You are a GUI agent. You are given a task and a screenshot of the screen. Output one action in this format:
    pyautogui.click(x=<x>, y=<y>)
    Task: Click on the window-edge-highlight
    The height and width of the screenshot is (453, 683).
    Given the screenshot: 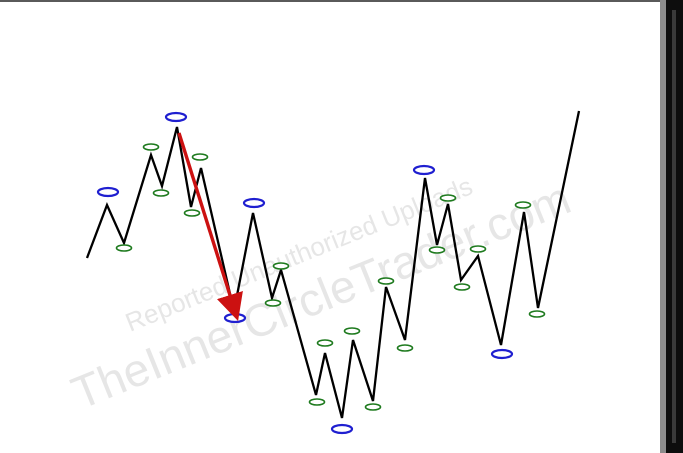 What is the action you would take?
    pyautogui.click(x=674, y=226)
    